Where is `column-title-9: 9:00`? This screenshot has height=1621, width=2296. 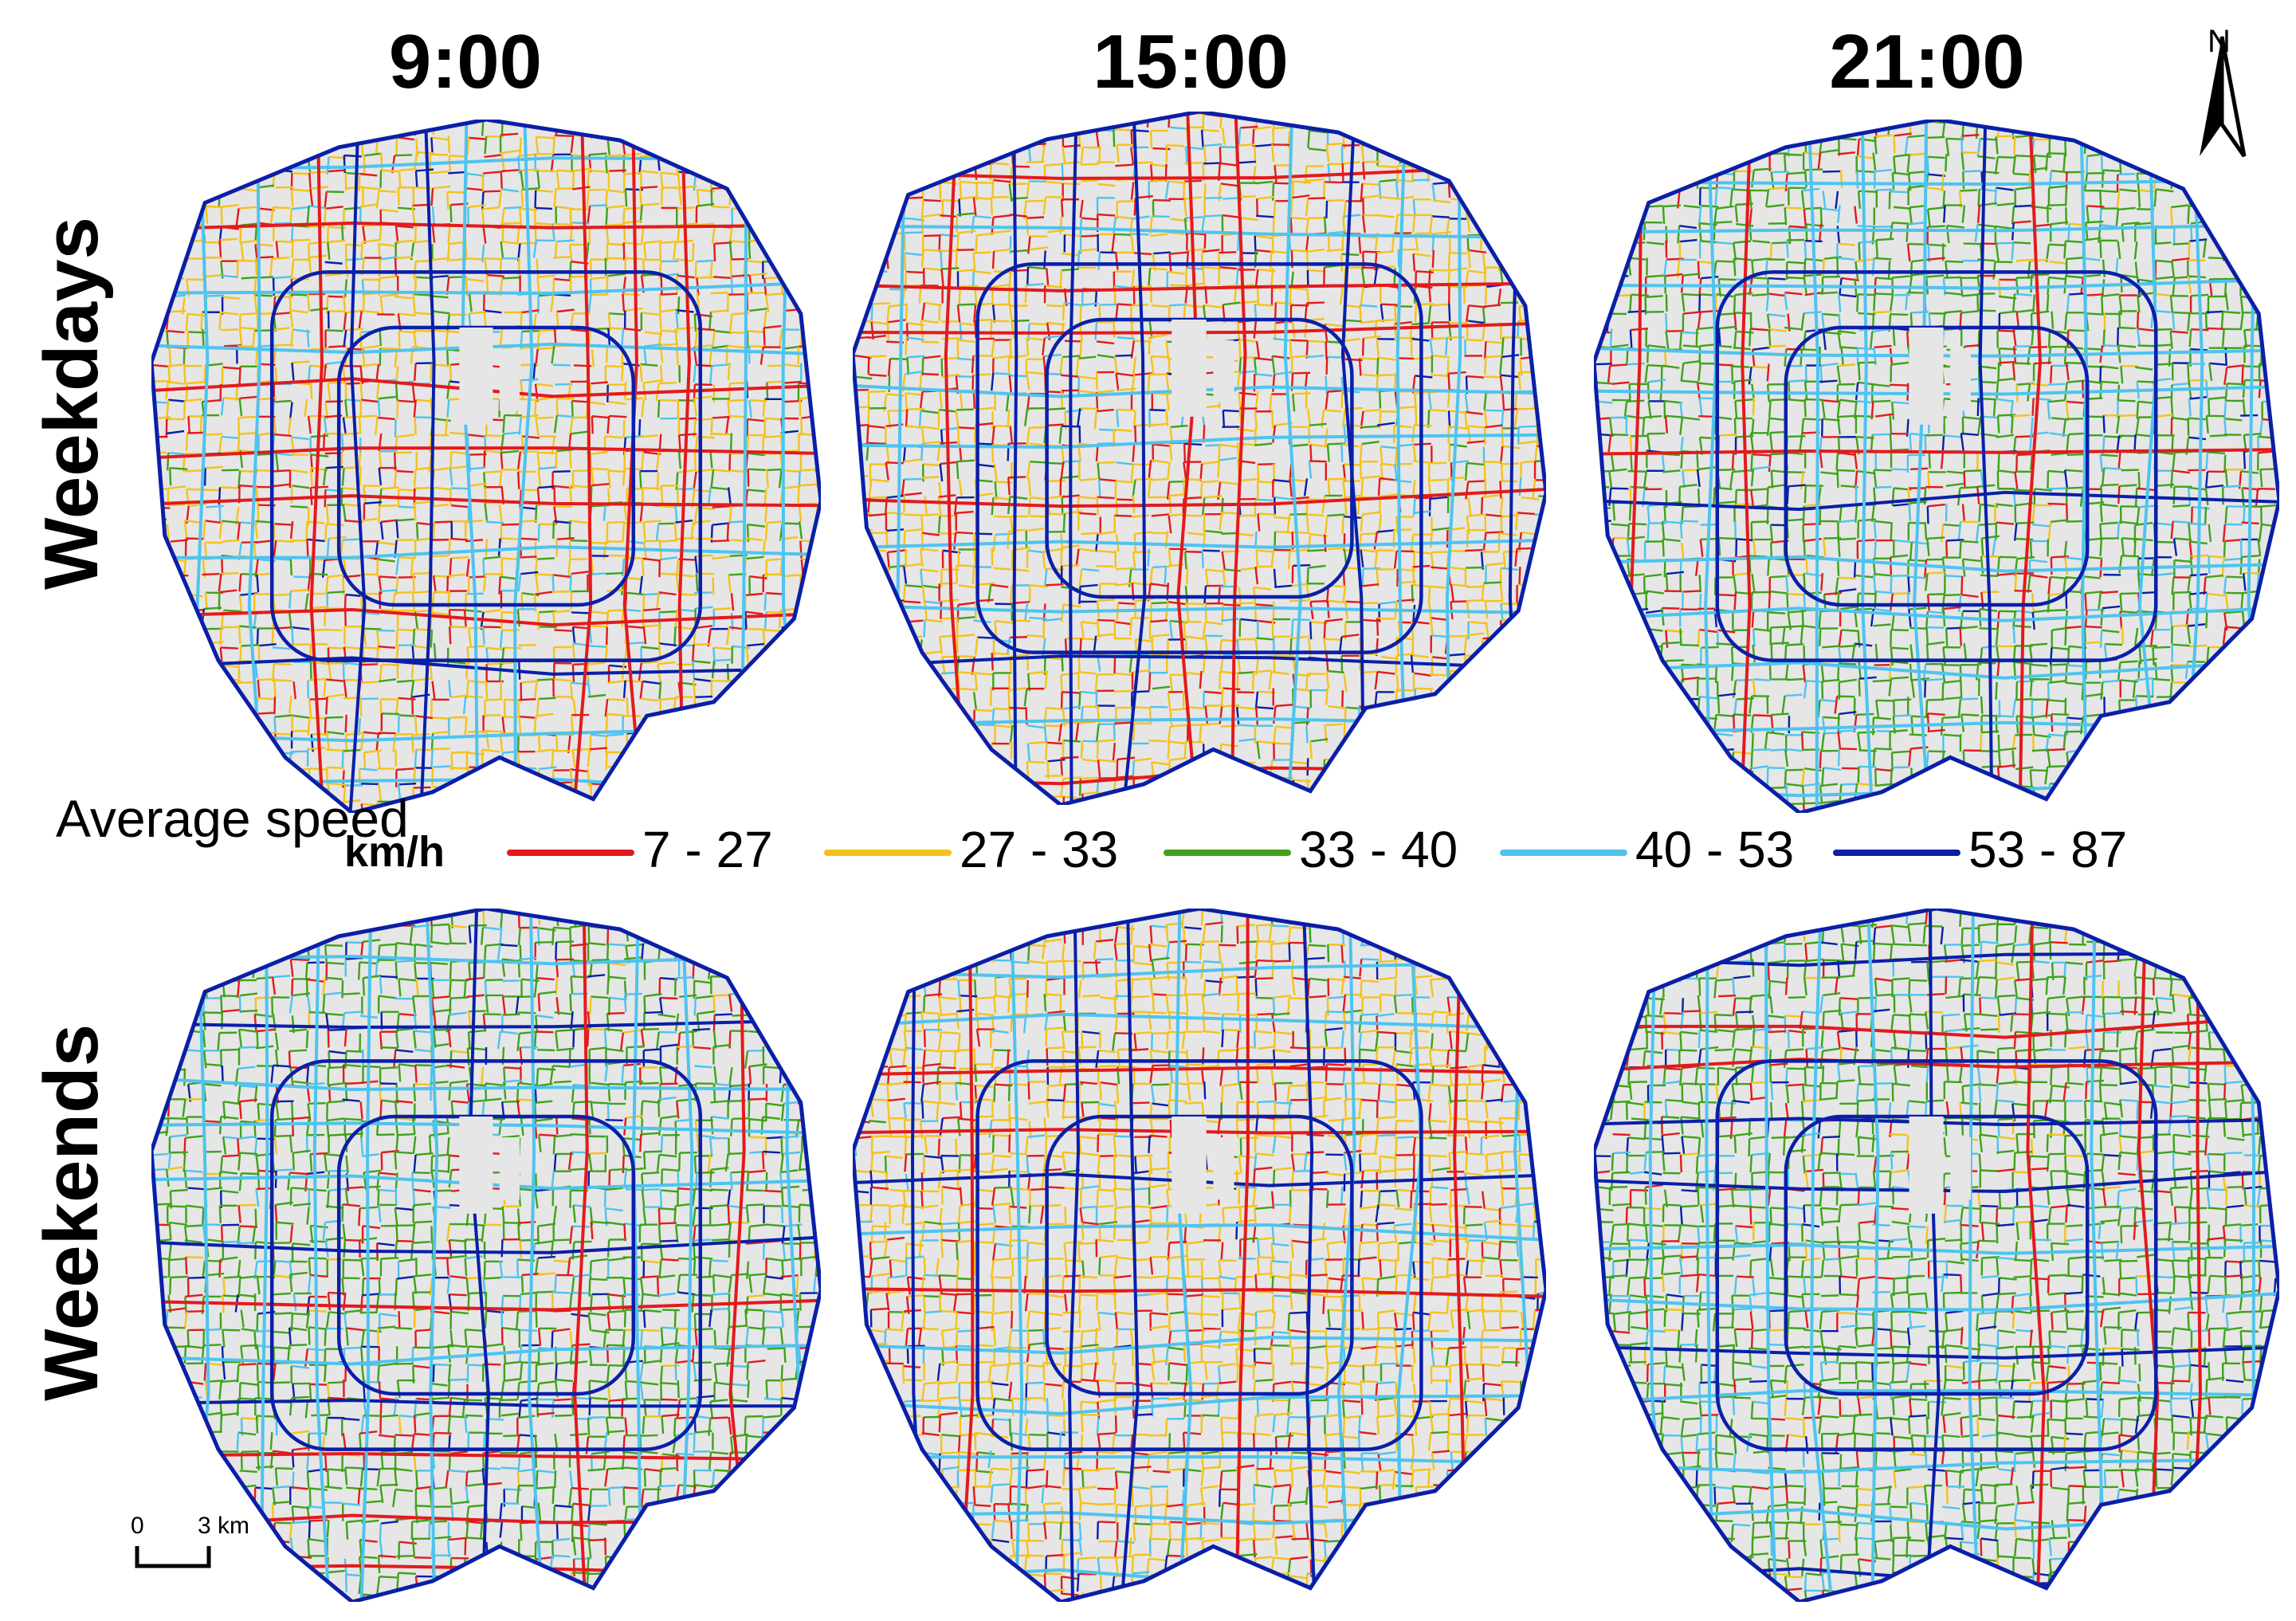 column-title-9: 9:00 is located at coordinates (465, 61).